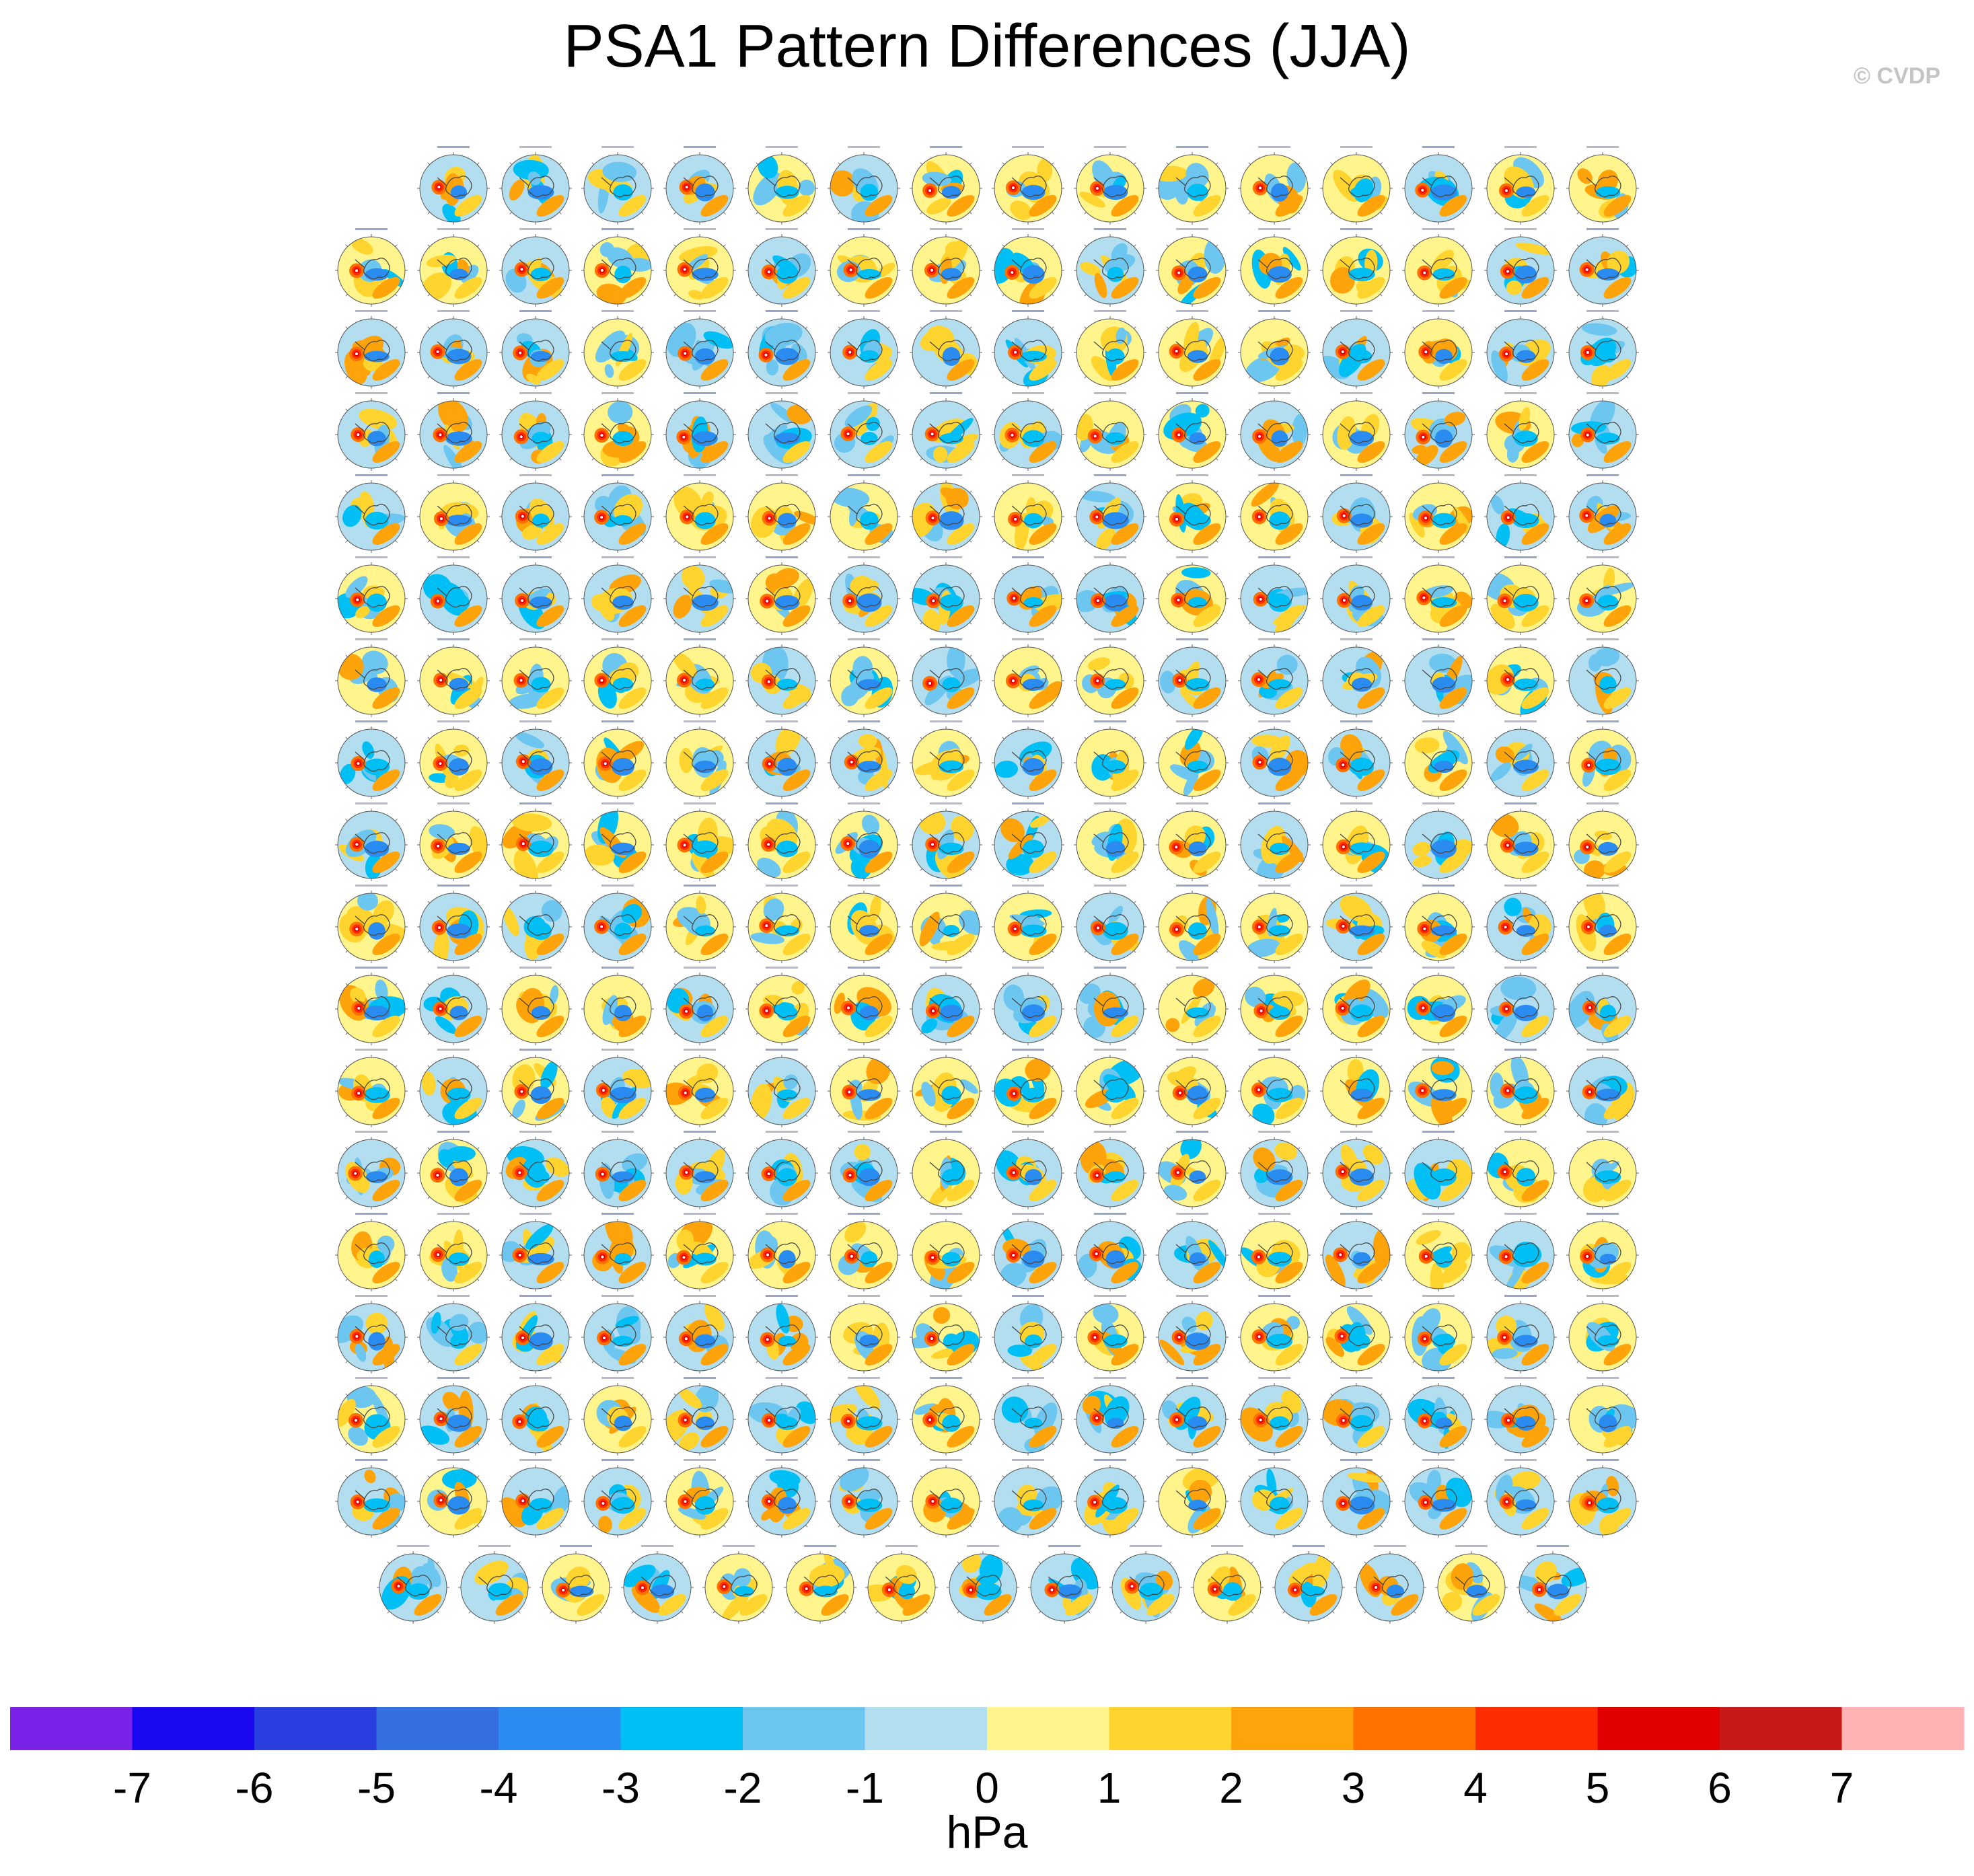  Describe the element at coordinates (987, 1832) in the screenshot. I see `colorbar-unit-label: hPa` at that location.